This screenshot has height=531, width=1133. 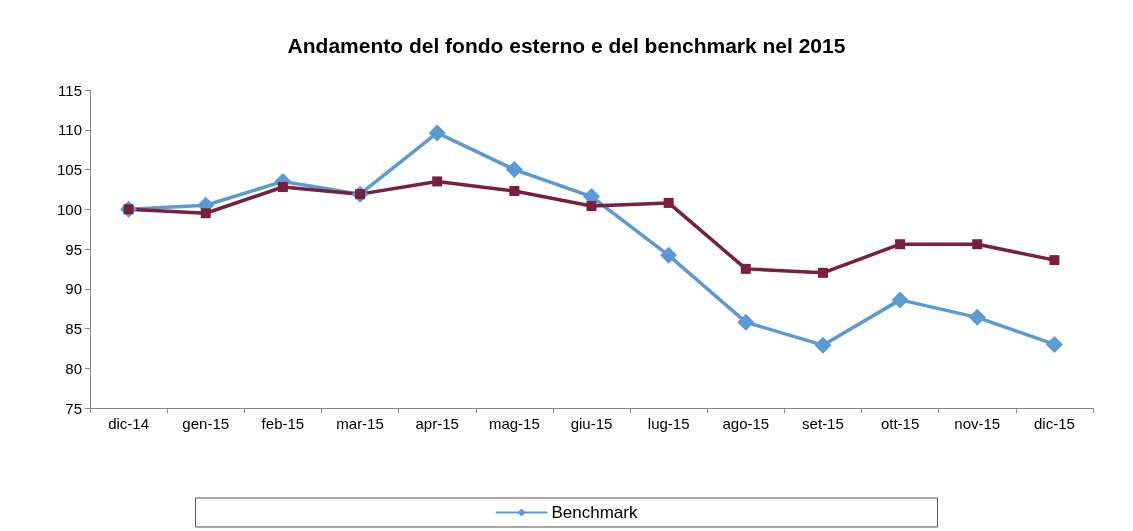 I want to click on x-tick-label: ago-15, so click(x=746, y=423).